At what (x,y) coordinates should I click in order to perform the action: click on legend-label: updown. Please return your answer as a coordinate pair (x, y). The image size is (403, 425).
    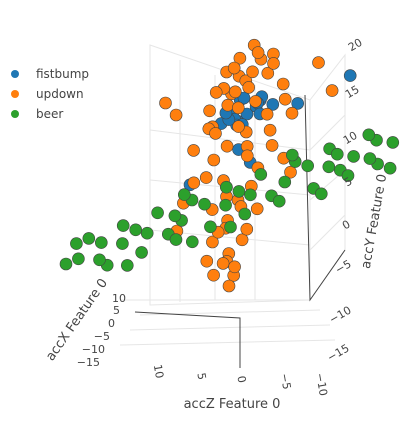
    Looking at the image, I should click on (60, 94).